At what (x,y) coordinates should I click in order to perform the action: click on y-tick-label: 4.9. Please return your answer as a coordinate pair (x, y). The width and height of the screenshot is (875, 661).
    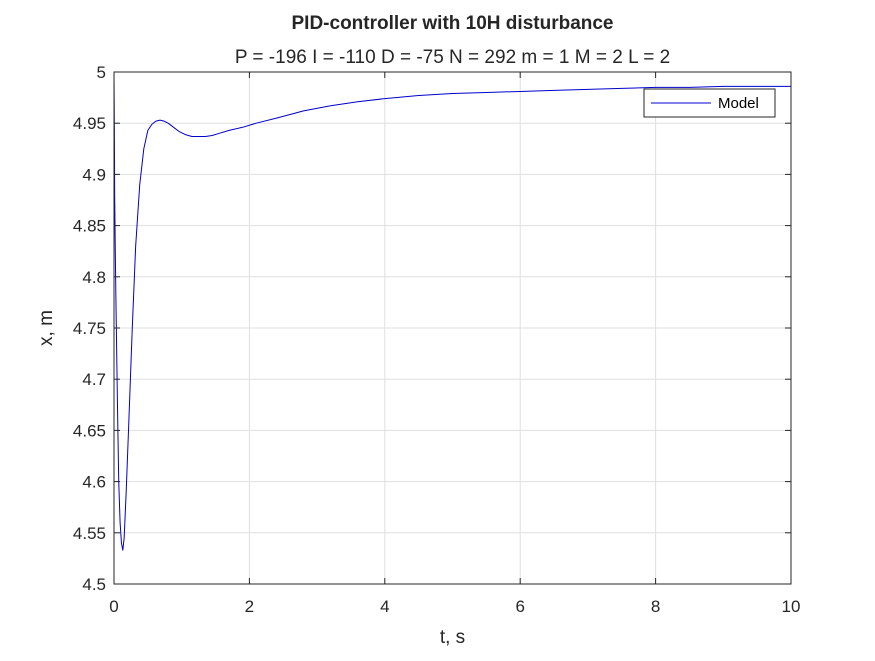
    Looking at the image, I should click on (94, 174).